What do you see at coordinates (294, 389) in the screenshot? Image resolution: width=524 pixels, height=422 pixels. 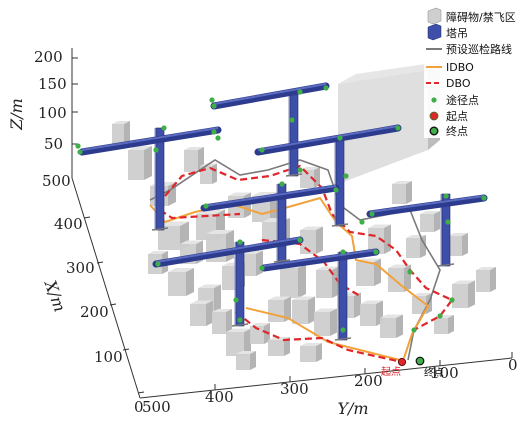 I see `y-tick-label: 300` at bounding box center [294, 389].